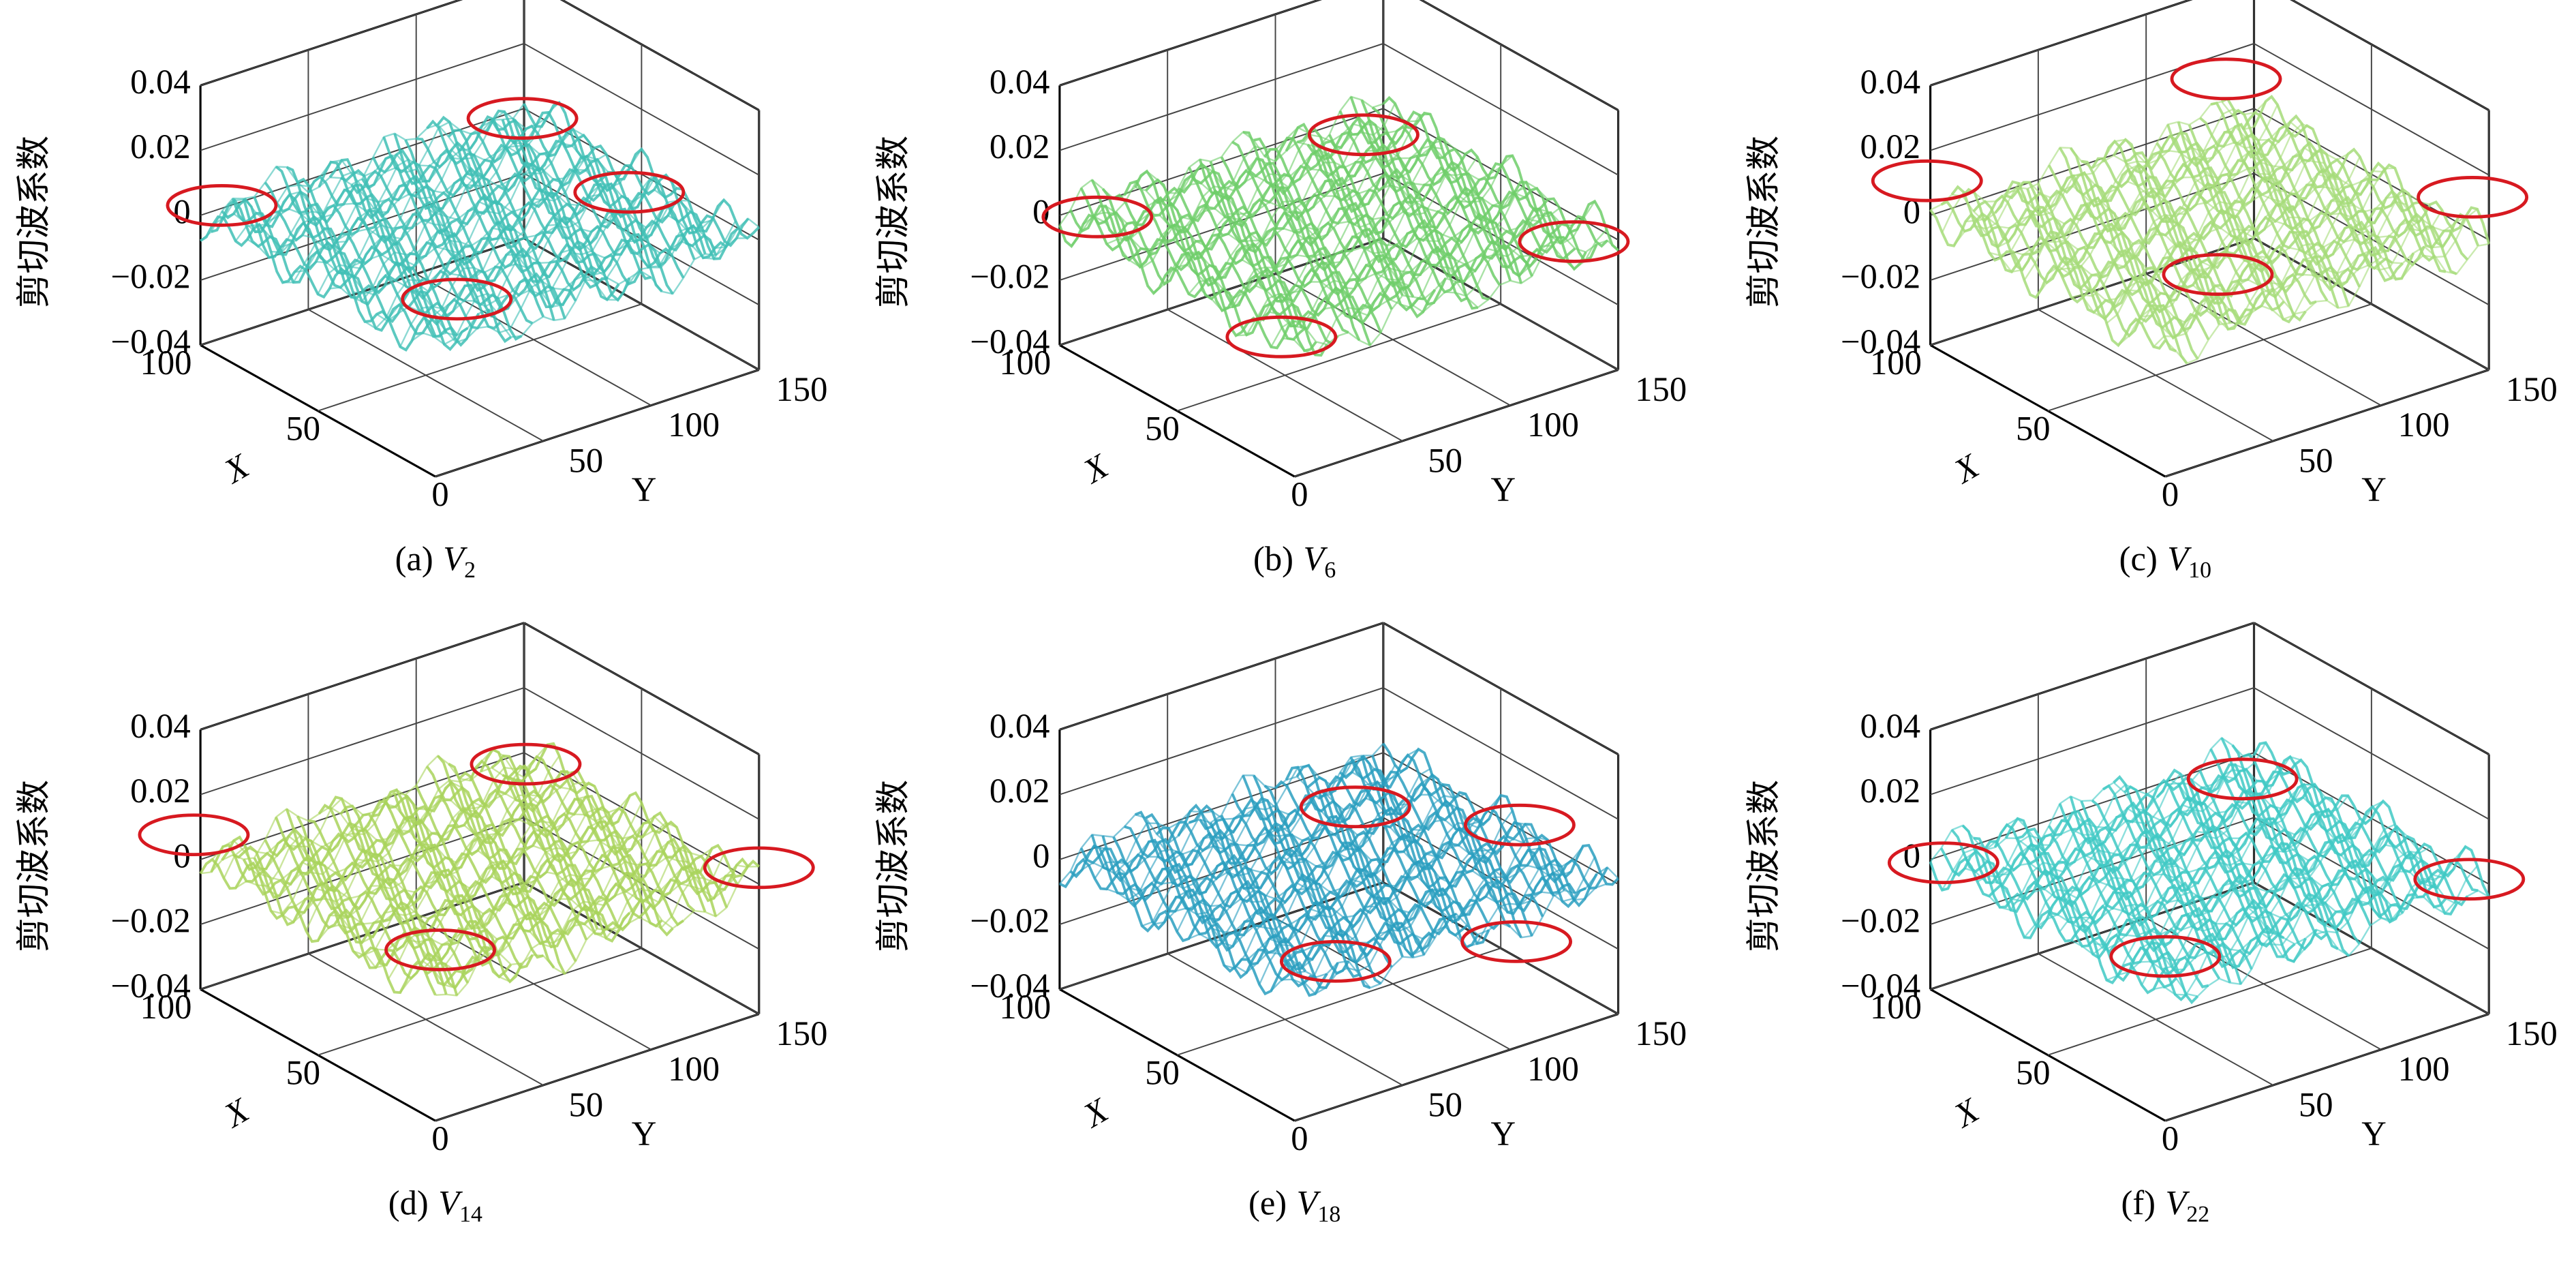  Describe the element at coordinates (414, 558) in the screenshot. I see `caption-panel: (a)` at that location.